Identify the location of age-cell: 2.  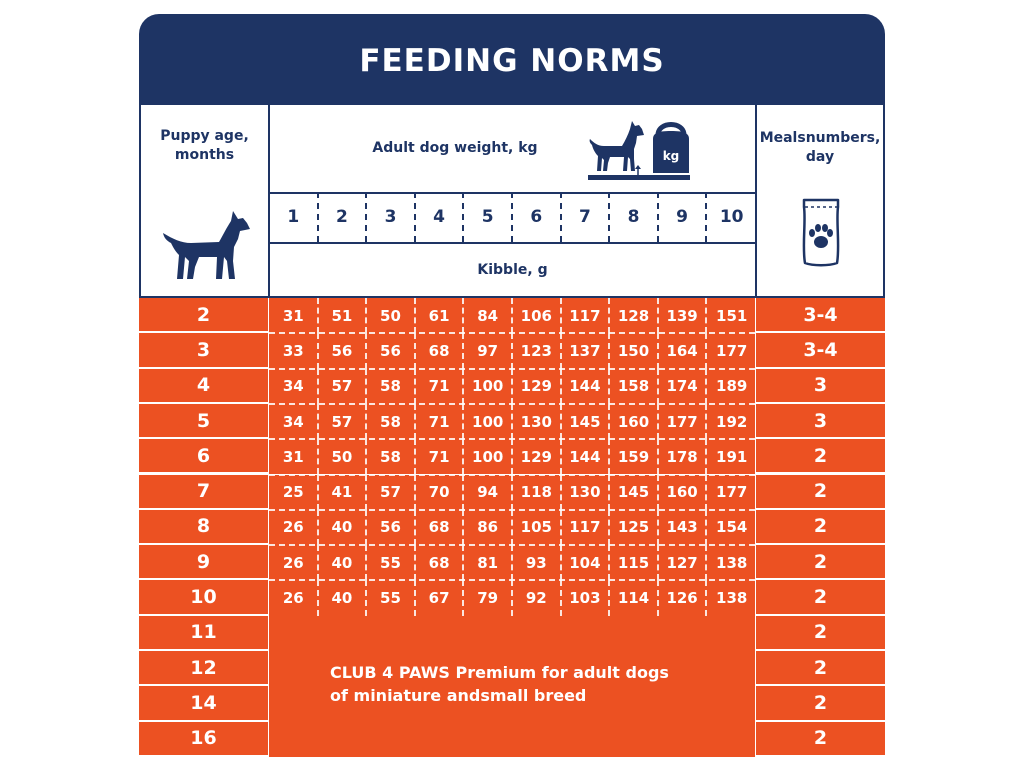
(203, 315).